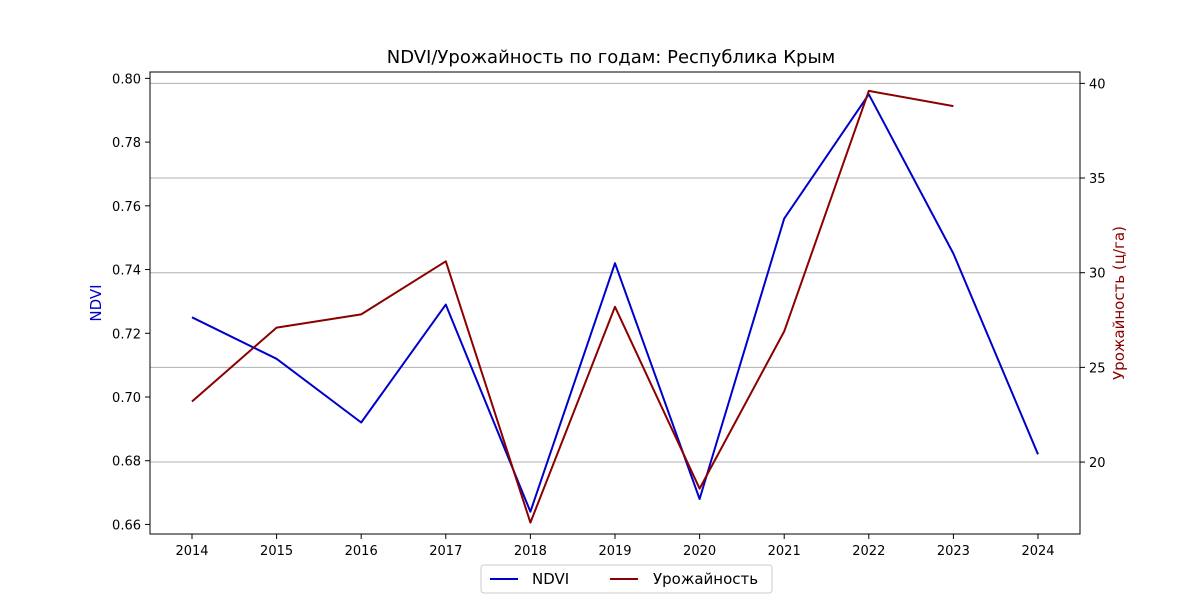  What do you see at coordinates (126, 462) in the screenshot?
I see `y-left-tick-label: 0.68` at bounding box center [126, 462].